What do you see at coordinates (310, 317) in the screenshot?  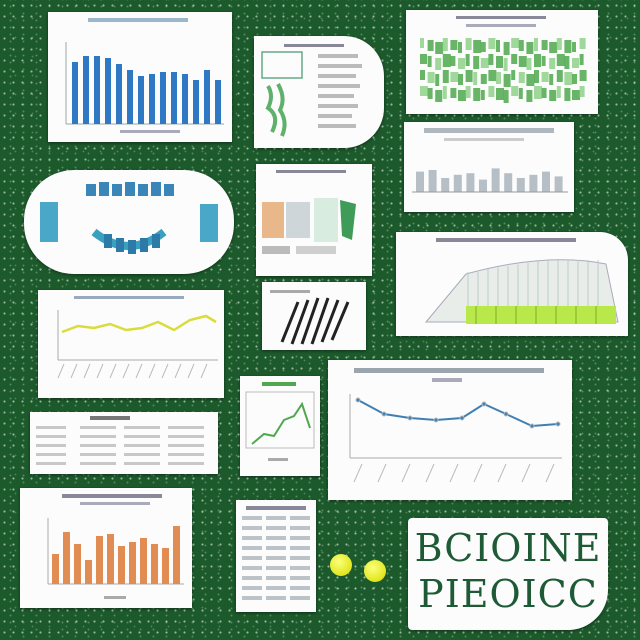 I see `striped-figure` at bounding box center [310, 317].